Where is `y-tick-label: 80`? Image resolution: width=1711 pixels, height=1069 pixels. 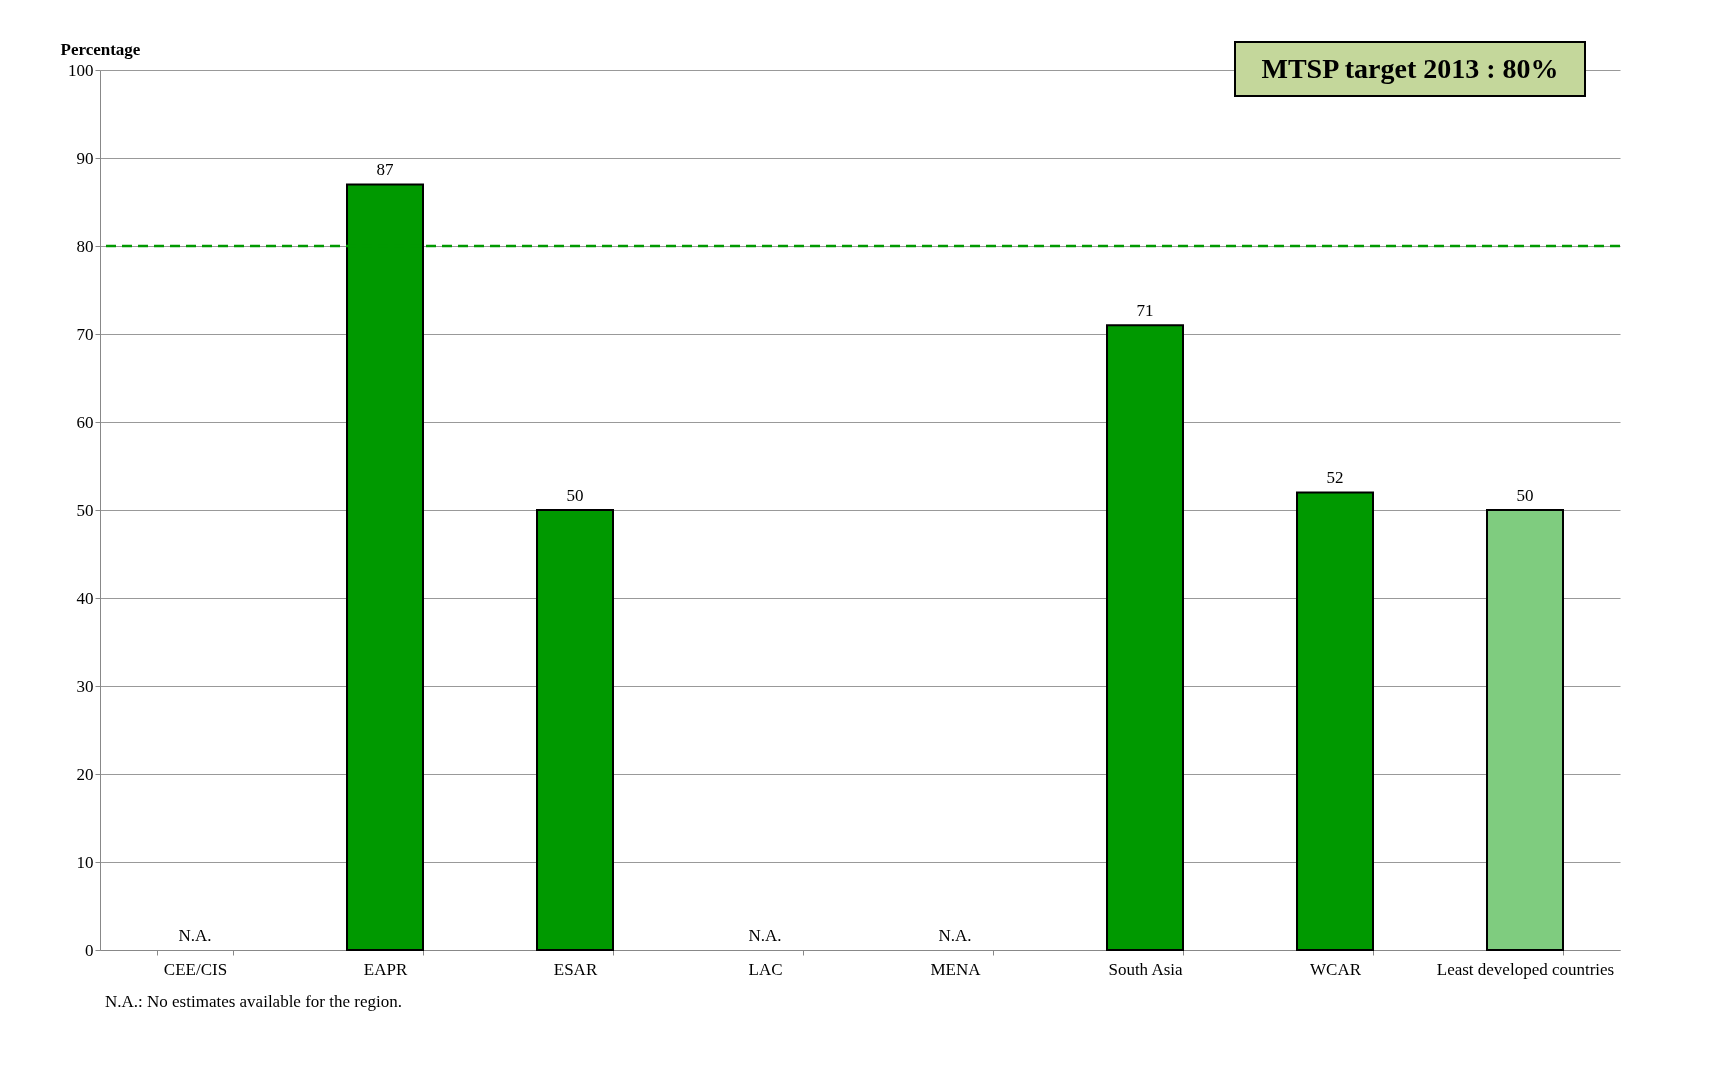
y-tick-label: 80 is located at coordinates (85, 246).